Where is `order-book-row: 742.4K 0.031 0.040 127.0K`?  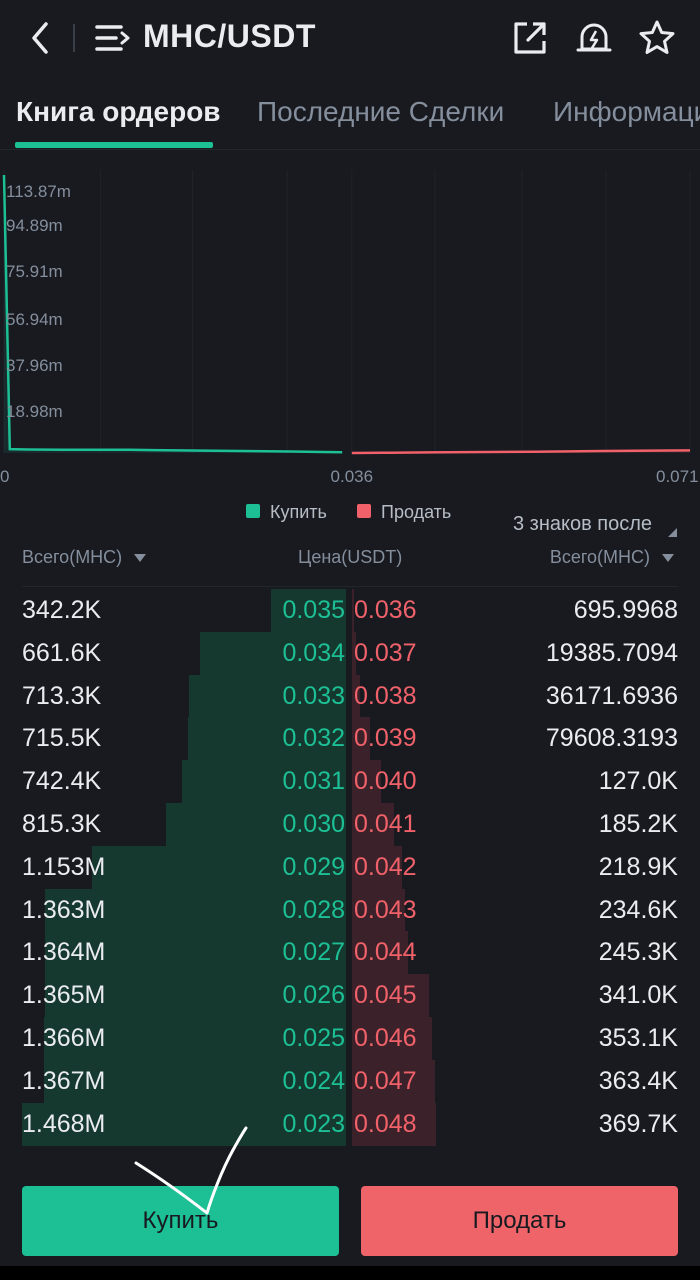 order-book-row: 742.4K 0.031 0.040 127.0K is located at coordinates (350, 781).